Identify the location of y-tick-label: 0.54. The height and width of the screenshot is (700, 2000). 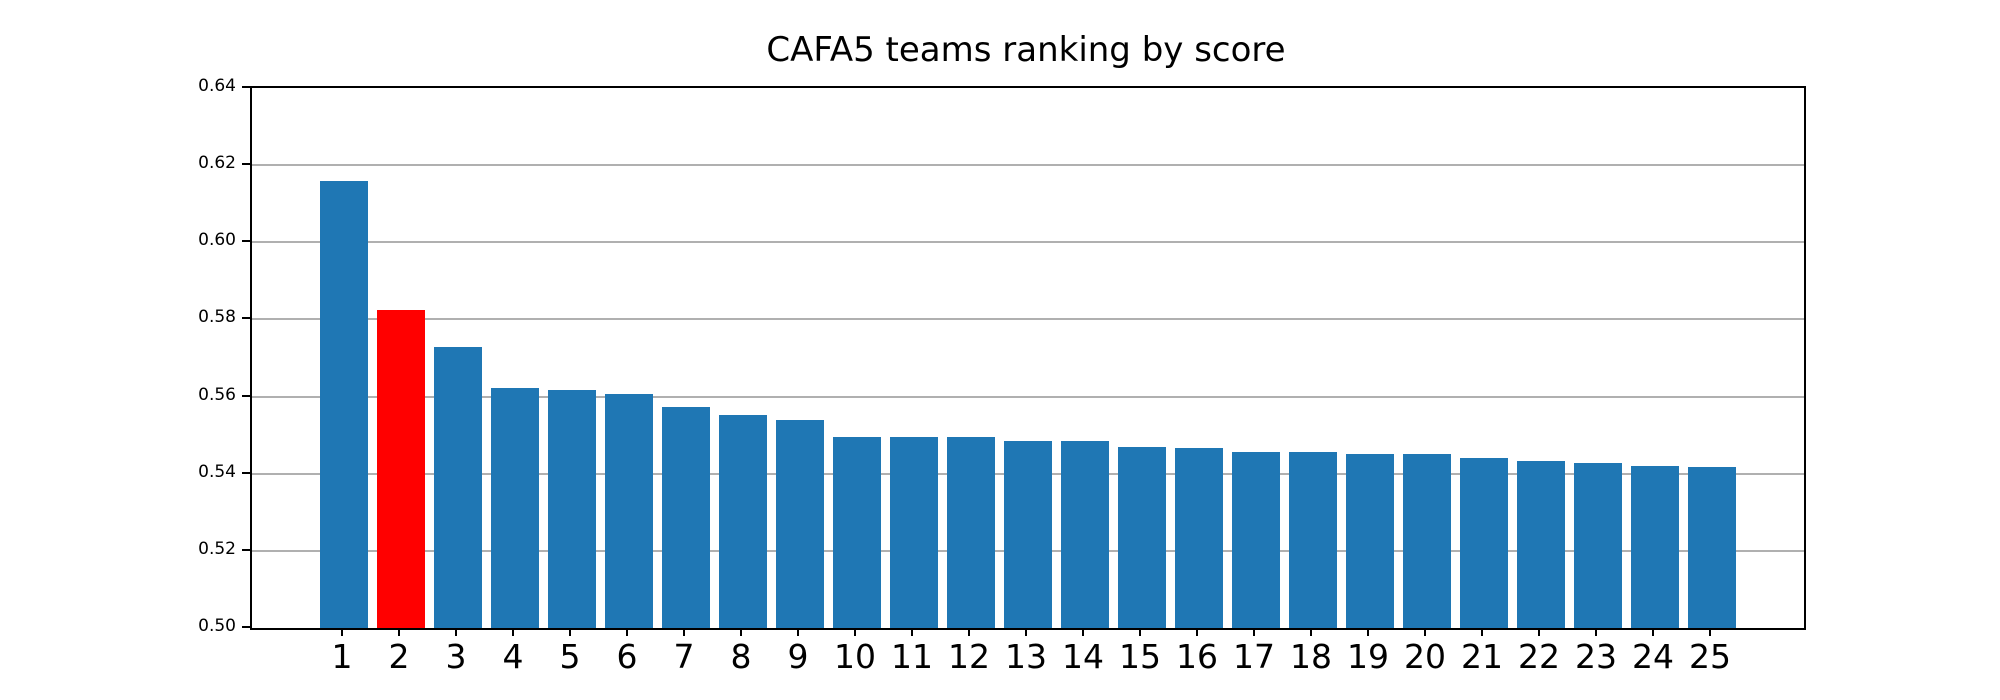
(217, 471).